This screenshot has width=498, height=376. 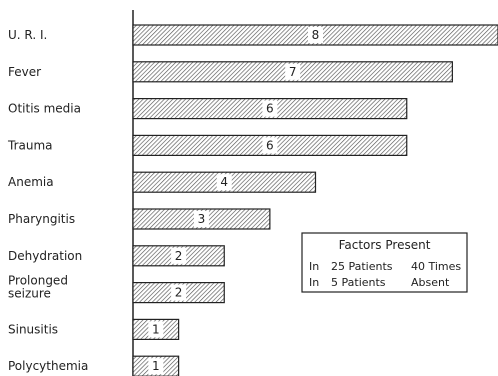 I want to click on category-label-4: Anemia, so click(x=31, y=182).